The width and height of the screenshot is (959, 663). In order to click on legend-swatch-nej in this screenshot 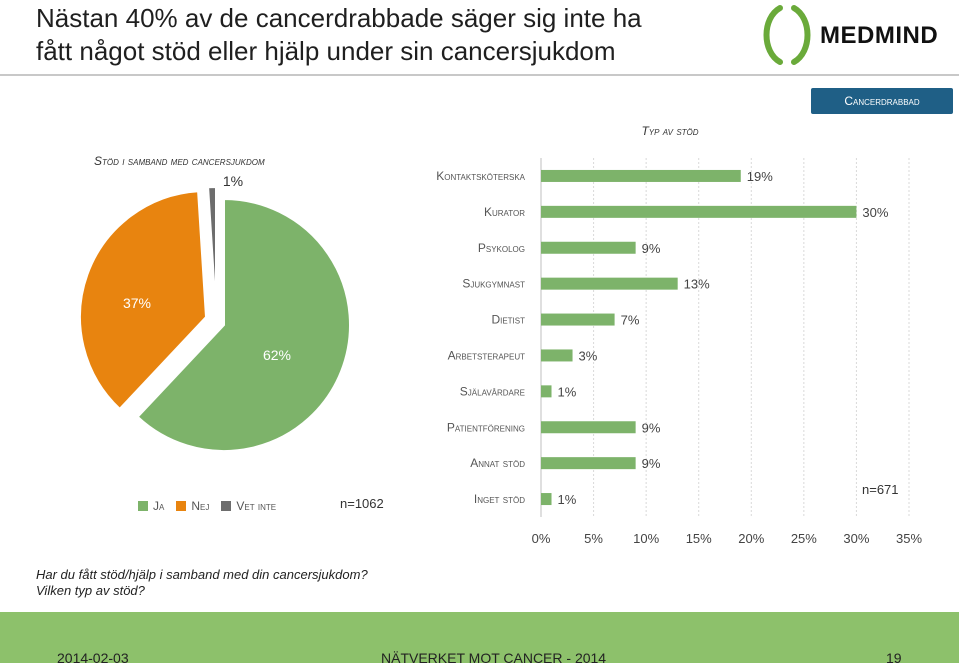, I will do `click(181, 506)`.